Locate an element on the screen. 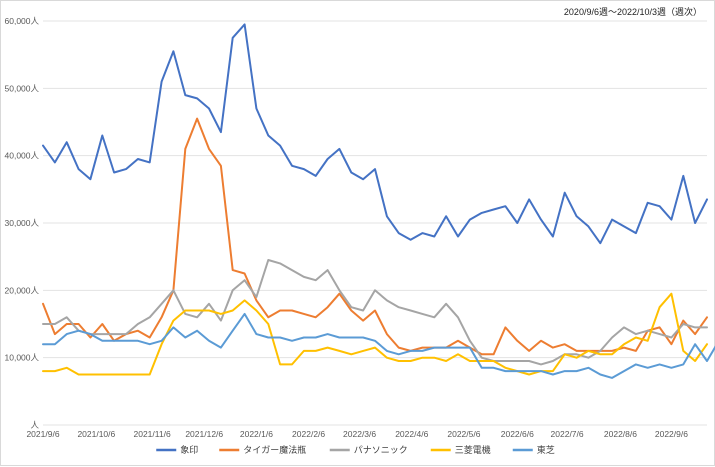 The image size is (715, 467). series-line-東芝 is located at coordinates (378, 345).